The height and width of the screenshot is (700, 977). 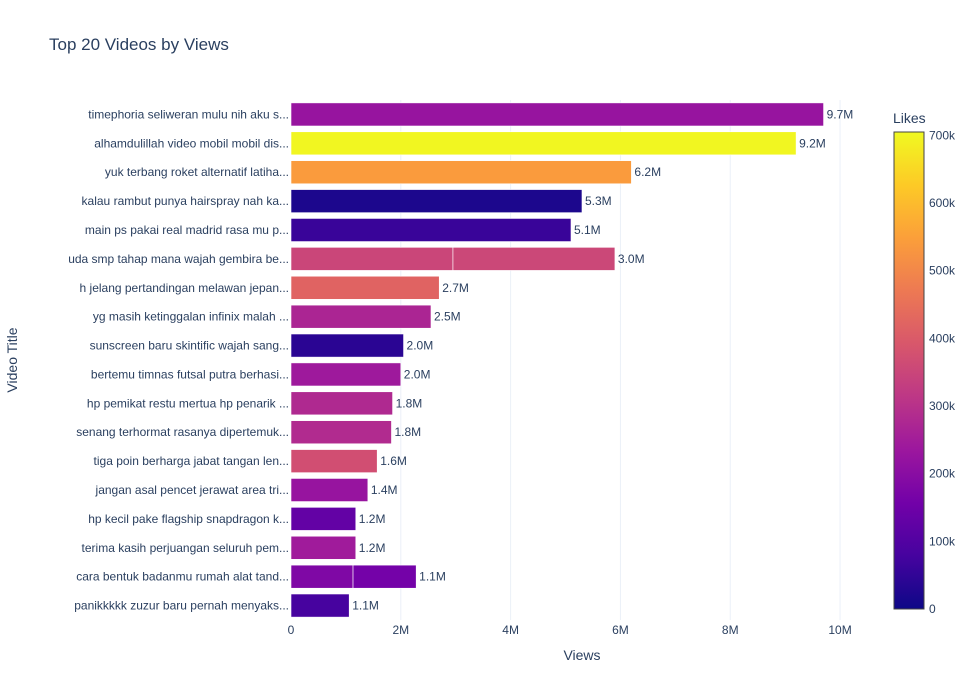 I want to click on bar-value-label: 5.1M, so click(x=587, y=230).